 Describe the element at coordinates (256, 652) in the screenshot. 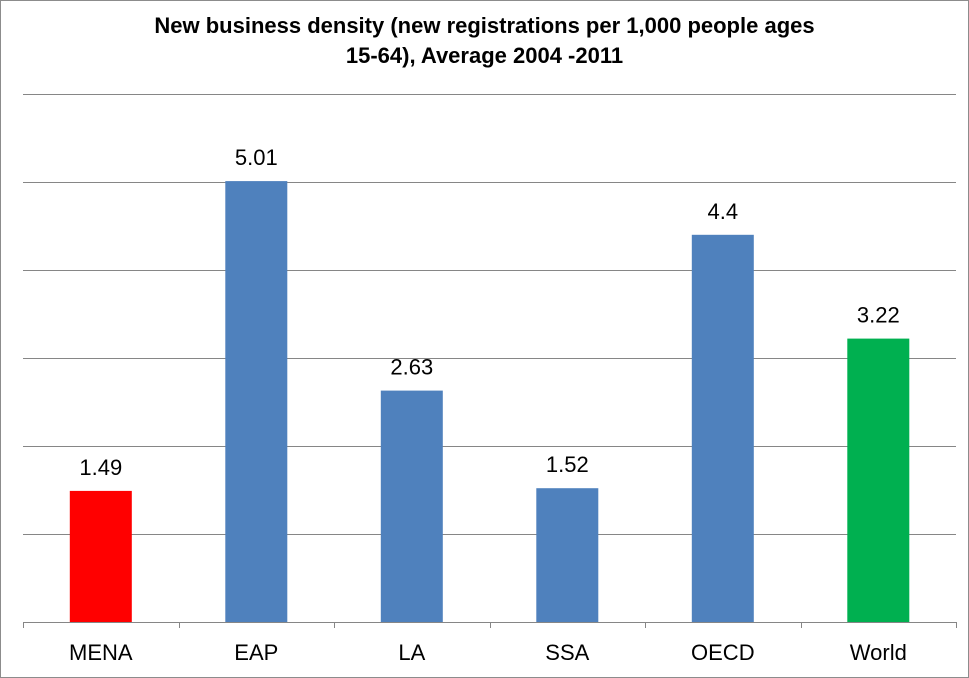

I see `x-tick-label-eap: EAP` at that location.